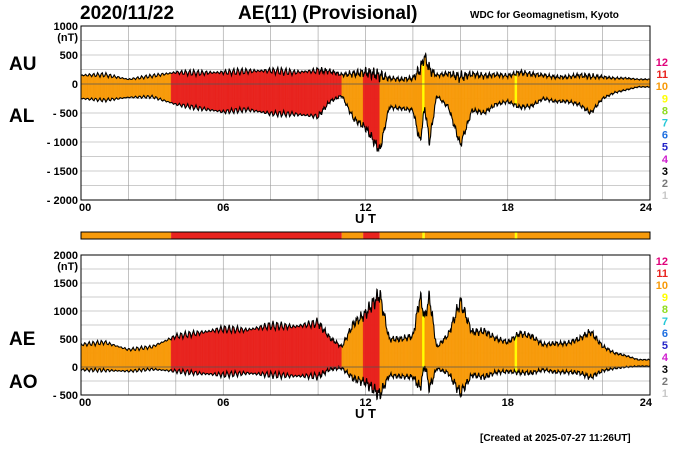  What do you see at coordinates (365, 382) in the screenshot?
I see `series-line-ao` at bounding box center [365, 382].